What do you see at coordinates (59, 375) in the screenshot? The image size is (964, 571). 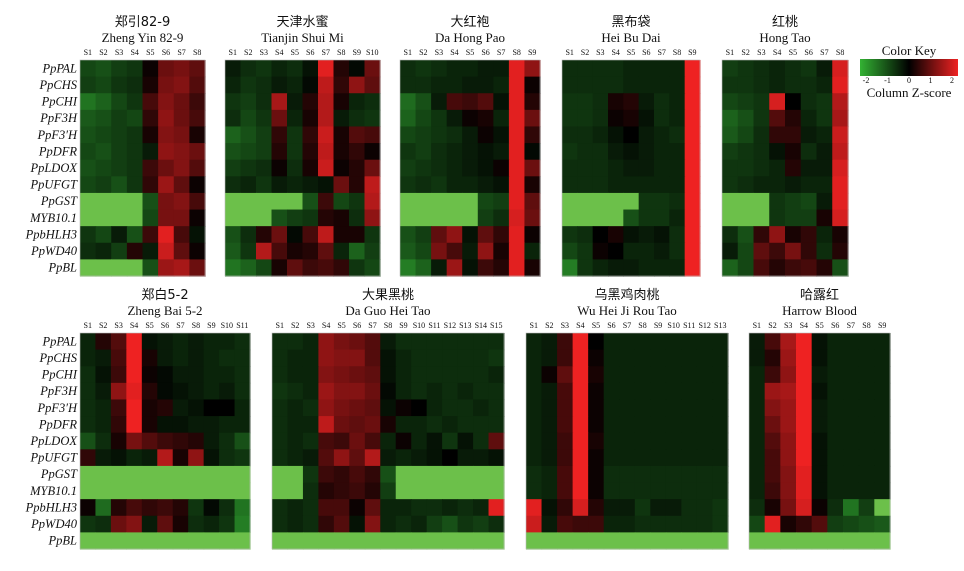 I see `gene-label: PpCHI` at bounding box center [59, 375].